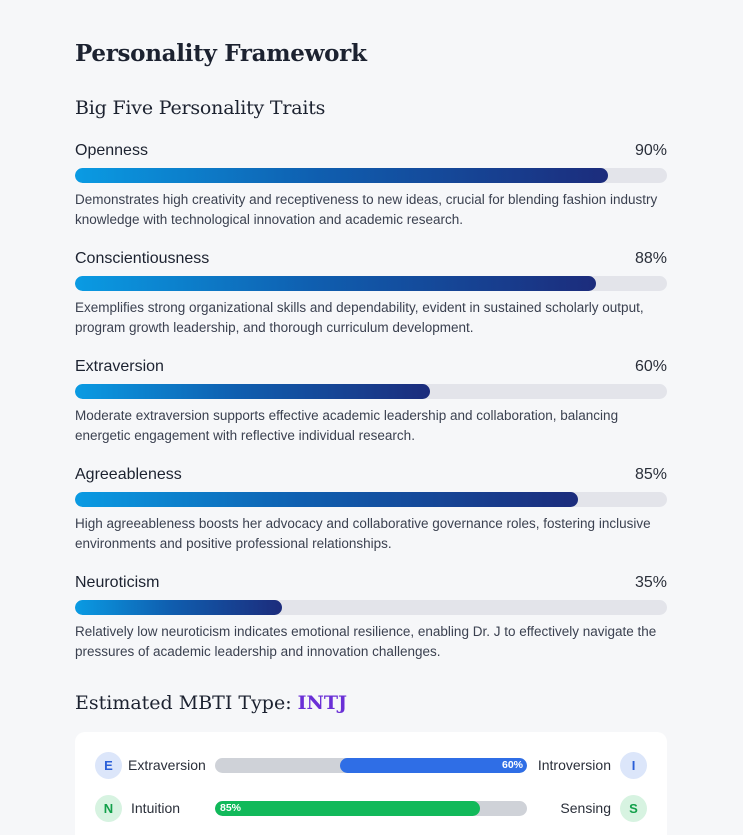 The width and height of the screenshot is (743, 835). I want to click on trait-percent: 35%, so click(650, 582).